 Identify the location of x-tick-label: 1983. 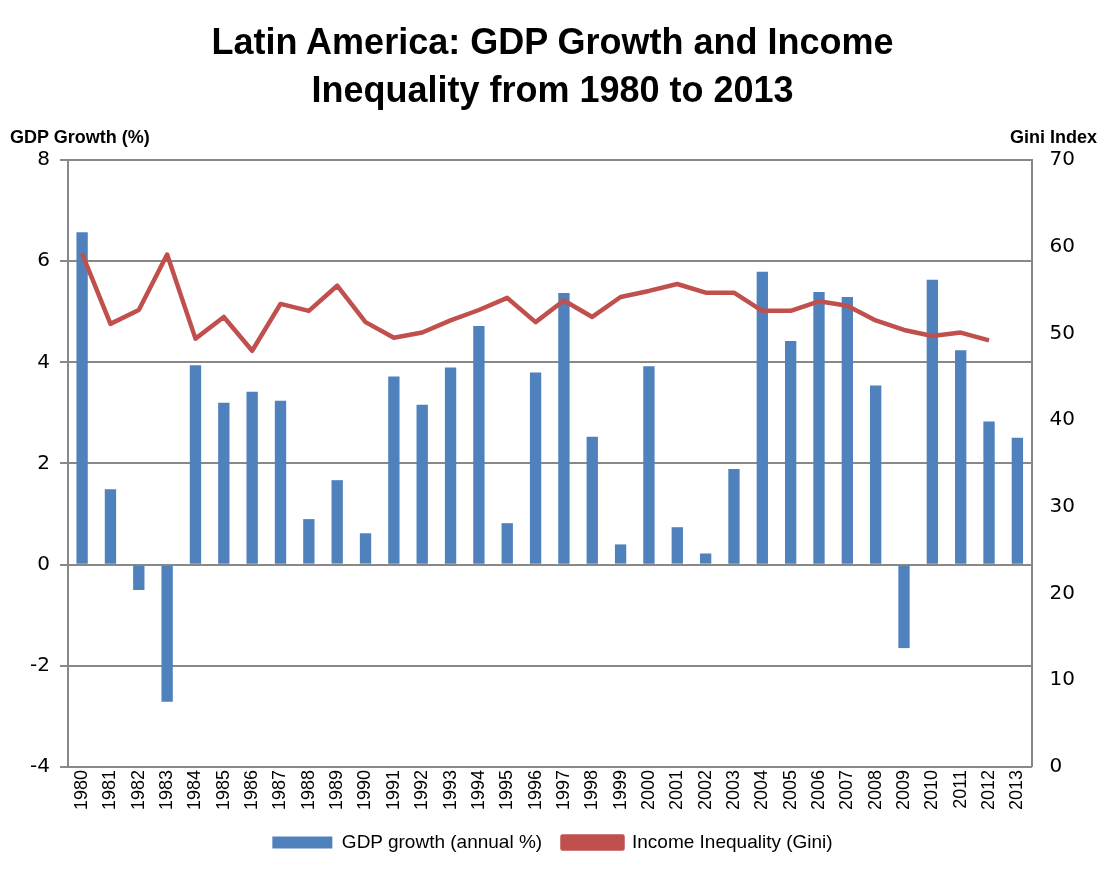
(166, 789).